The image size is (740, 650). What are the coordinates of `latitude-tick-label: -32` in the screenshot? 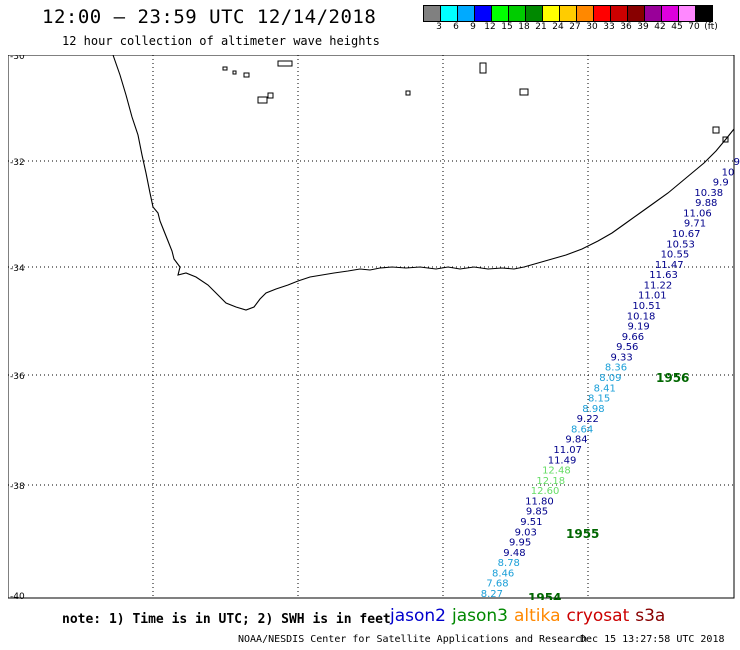 It's located at (17, 163).